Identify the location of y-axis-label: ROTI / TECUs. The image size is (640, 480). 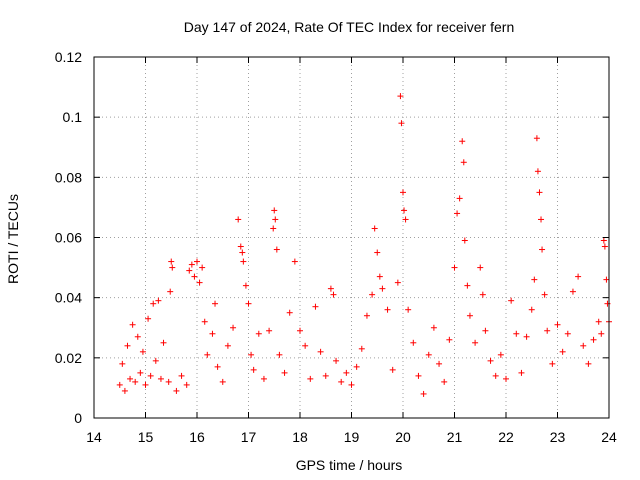
(13, 239).